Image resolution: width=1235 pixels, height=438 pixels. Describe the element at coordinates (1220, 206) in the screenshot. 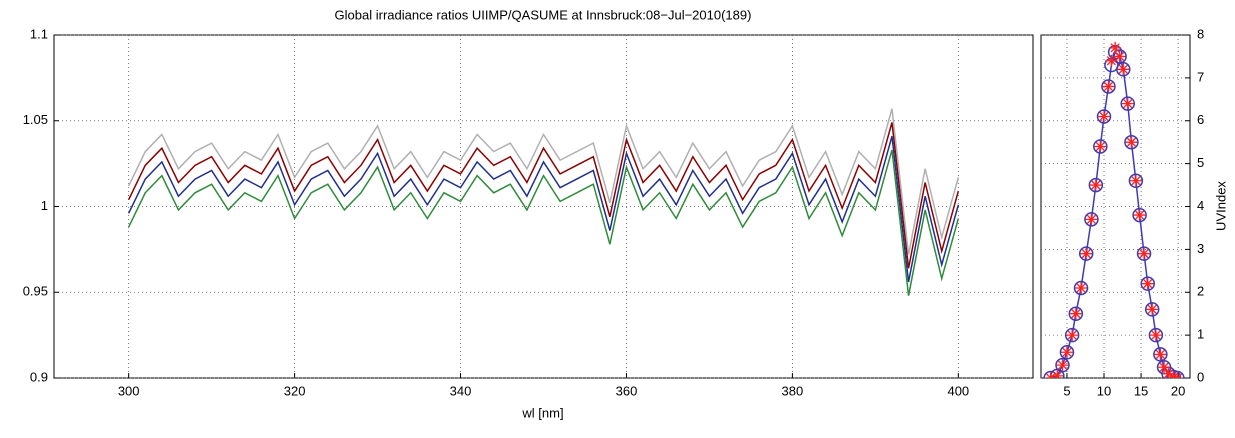

I see `y-axis-label: UVIndex` at that location.